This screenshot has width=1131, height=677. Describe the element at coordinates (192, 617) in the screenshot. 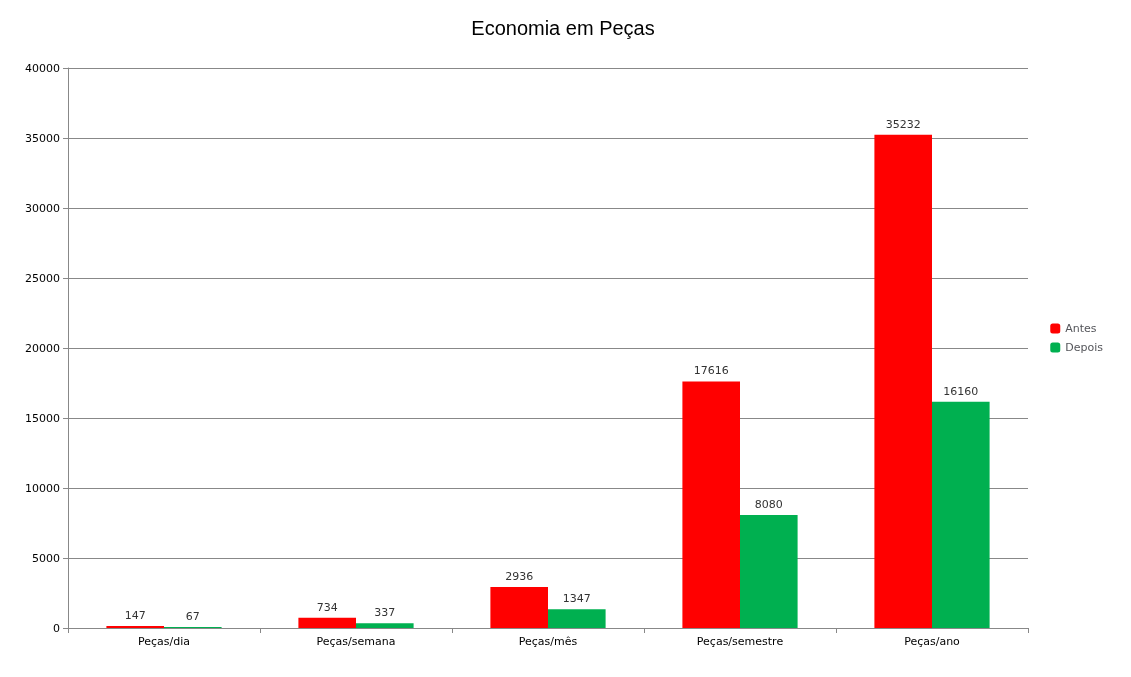

I see `data-label: 67` at that location.